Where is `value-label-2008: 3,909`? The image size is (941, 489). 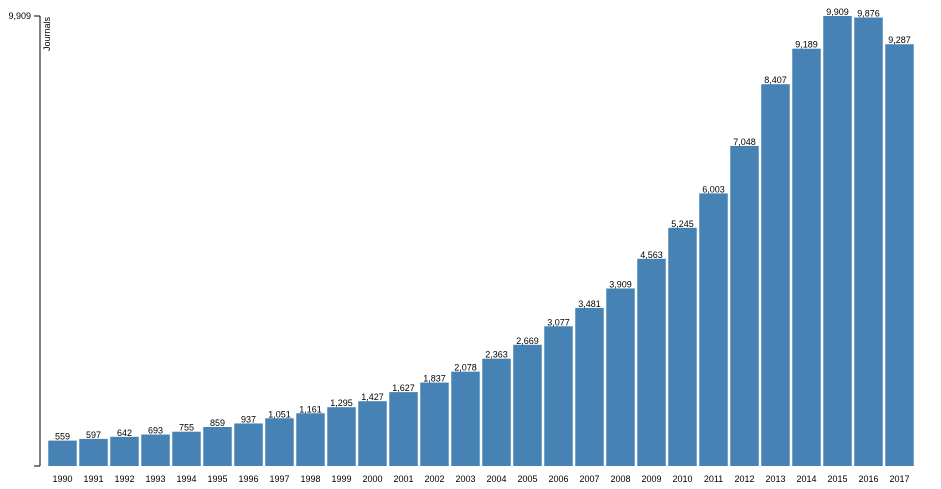 value-label-2008: 3,909 is located at coordinates (620, 284).